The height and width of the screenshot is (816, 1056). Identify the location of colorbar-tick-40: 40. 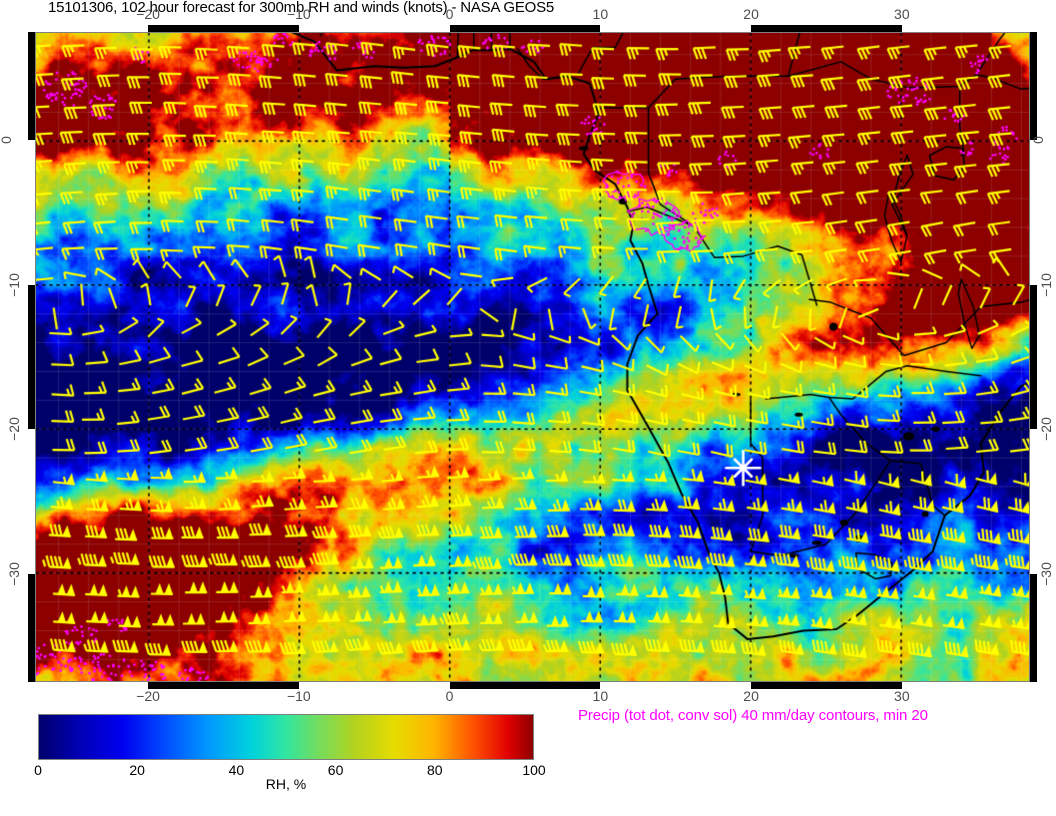
(236, 770).